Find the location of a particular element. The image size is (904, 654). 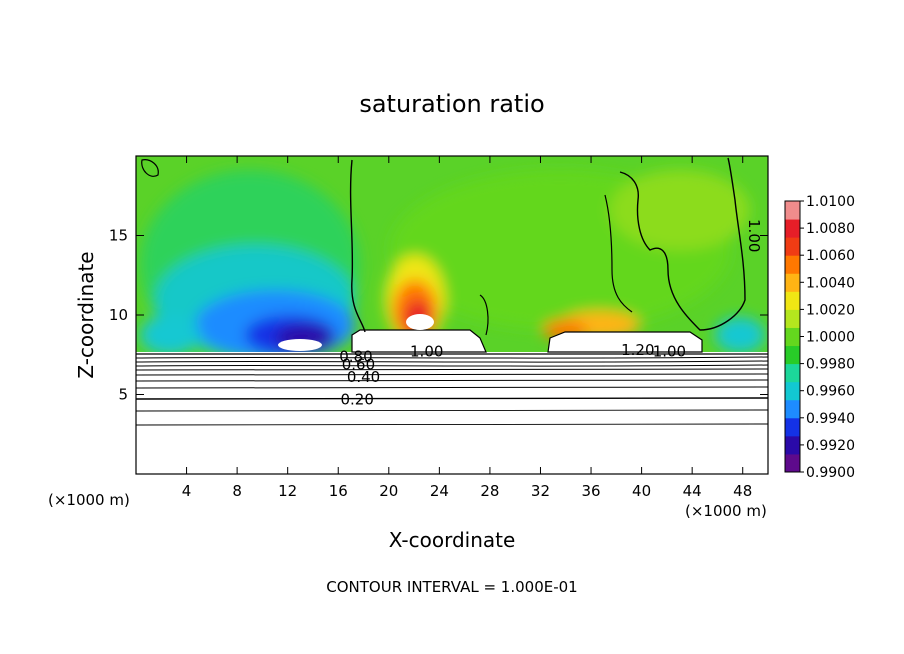

x-axis-label: X-coordinate is located at coordinates (452, 540).